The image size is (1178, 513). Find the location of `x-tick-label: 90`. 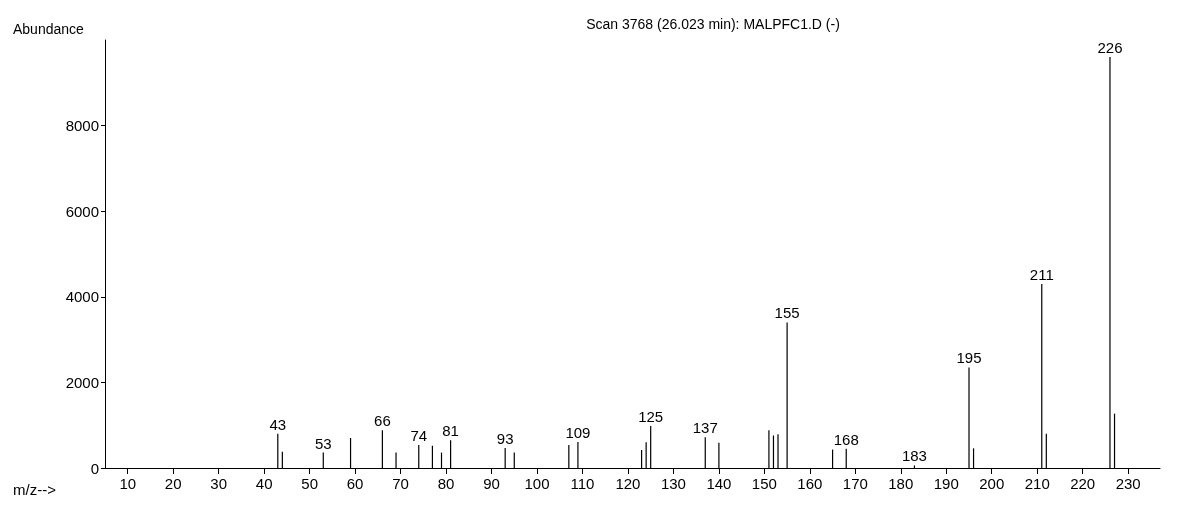

x-tick-label: 90 is located at coordinates (491, 483).